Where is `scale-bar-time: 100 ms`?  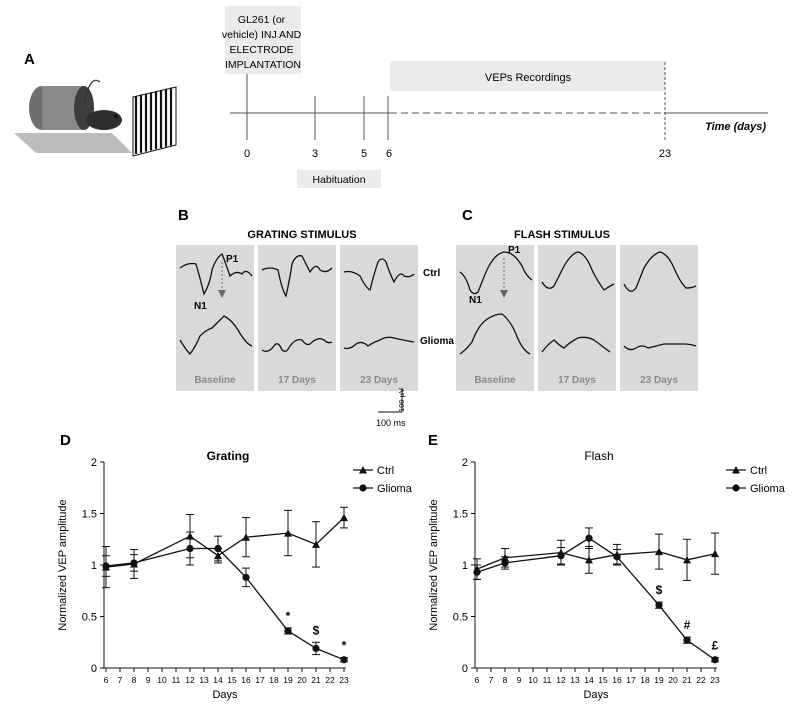 scale-bar-time: 100 ms is located at coordinates (391, 423).